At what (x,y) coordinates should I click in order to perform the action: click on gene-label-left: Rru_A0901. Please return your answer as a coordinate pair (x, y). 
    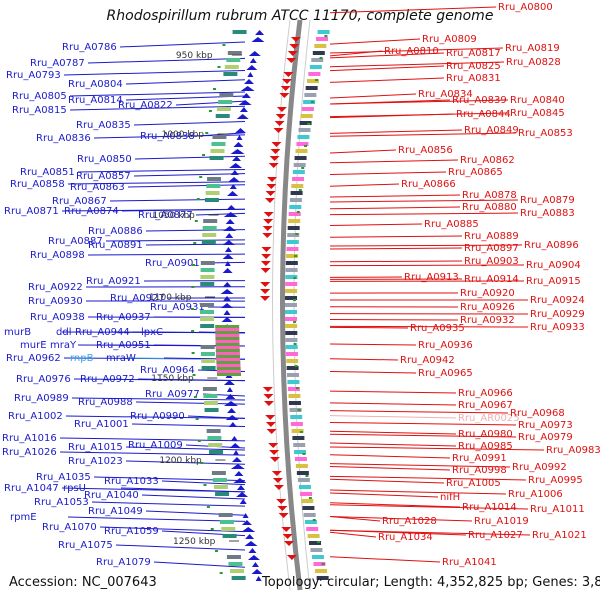
    Looking at the image, I should click on (172, 263).